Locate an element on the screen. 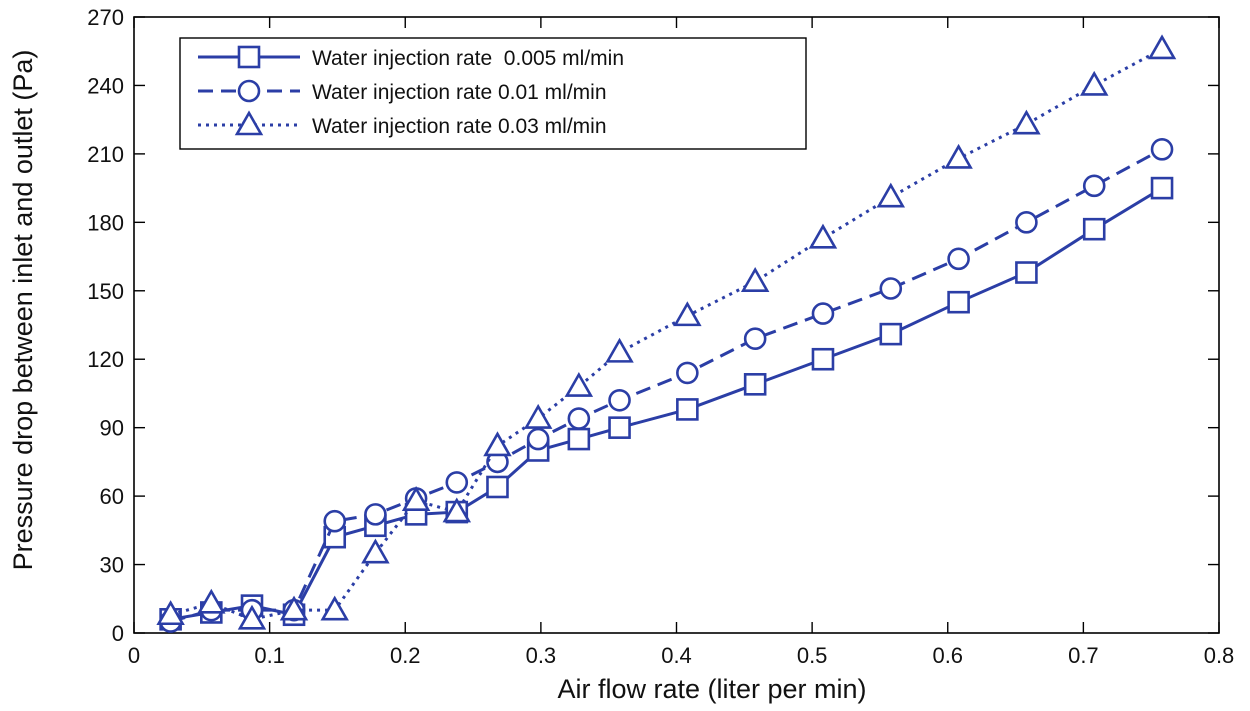  x-tick-label: 0.2 is located at coordinates (405, 655).